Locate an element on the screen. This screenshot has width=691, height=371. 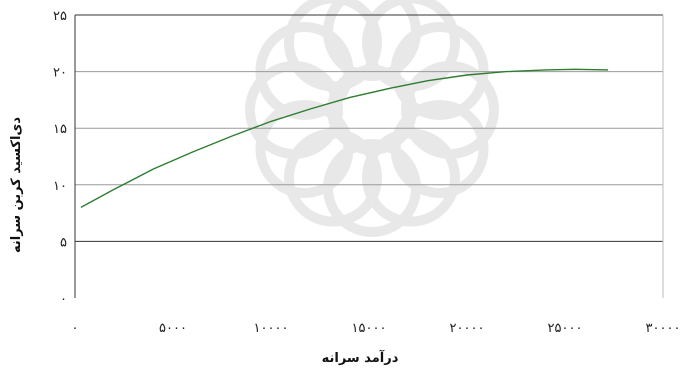
y-axis-ticks: ۰ ۵ ۱۰ ۱۵ ۲۰ ۲۵ is located at coordinates (60, 158).